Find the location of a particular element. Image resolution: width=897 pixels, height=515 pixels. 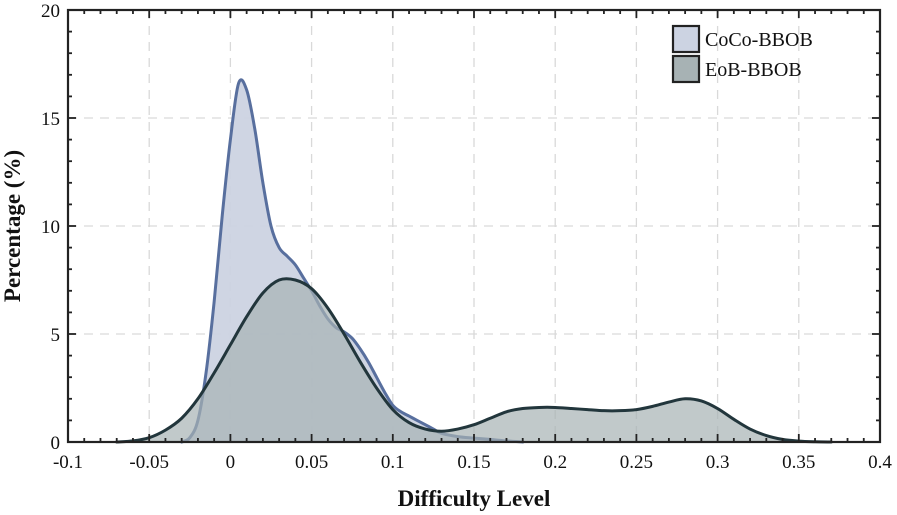

legend-swatch-eob-bbob is located at coordinates (686, 69).